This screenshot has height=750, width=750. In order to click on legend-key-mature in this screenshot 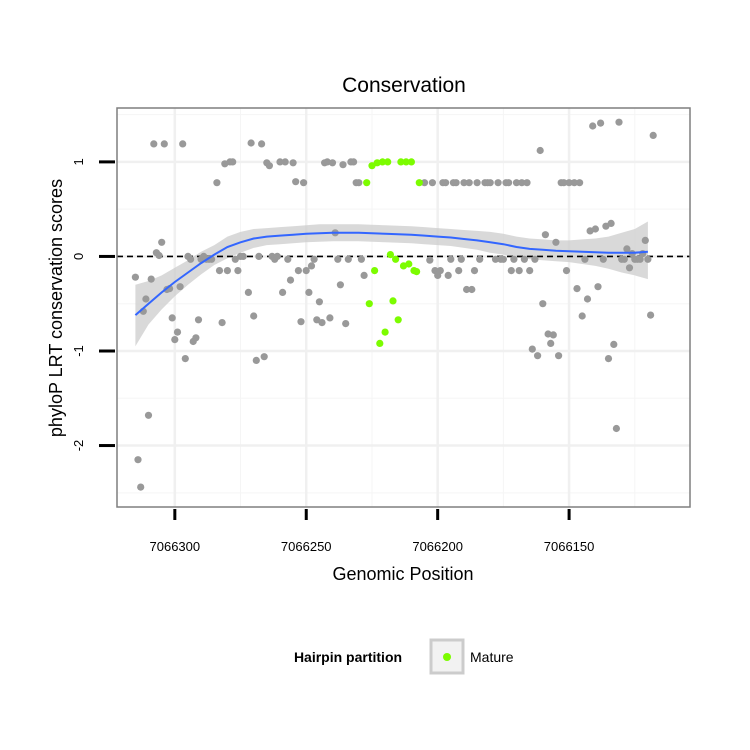, I will do `click(447, 657)`.